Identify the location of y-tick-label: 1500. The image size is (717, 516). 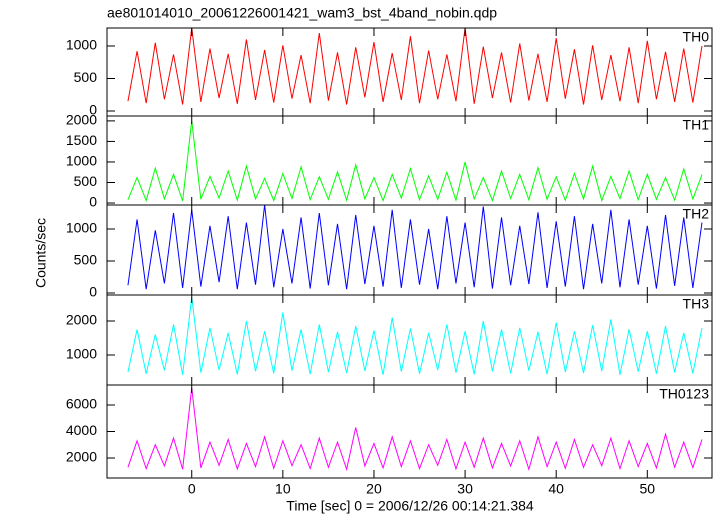
(81, 140).